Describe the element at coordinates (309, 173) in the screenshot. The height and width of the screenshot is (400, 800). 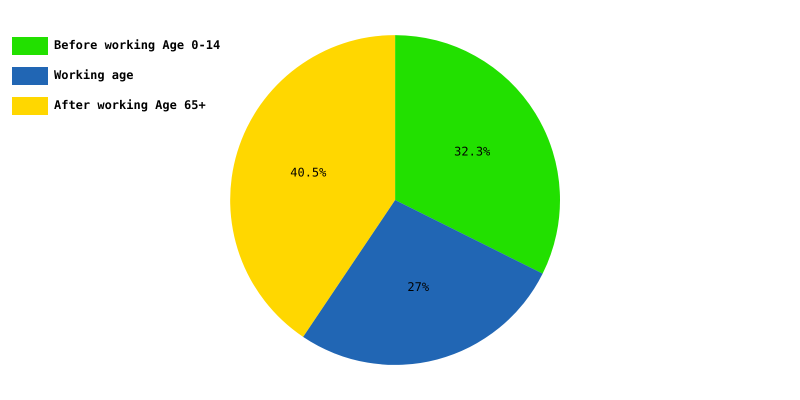
I see `data-label: 40.5%` at that location.